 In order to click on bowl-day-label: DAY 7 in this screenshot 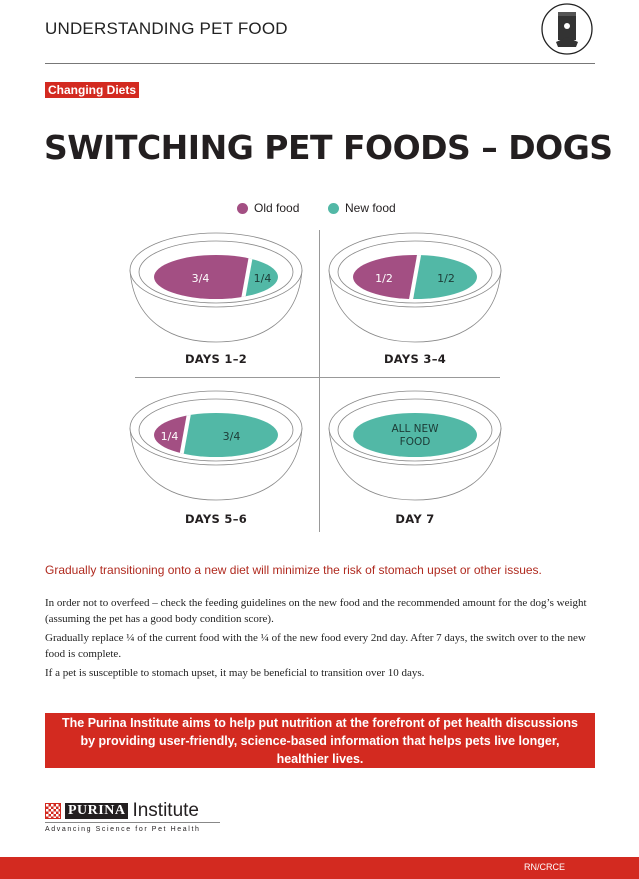, I will do `click(415, 519)`.